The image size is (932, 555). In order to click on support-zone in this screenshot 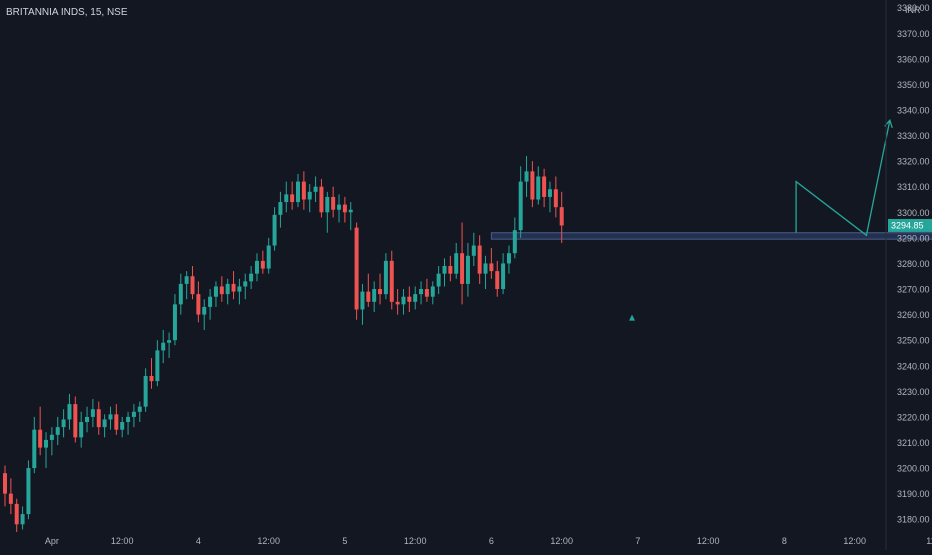, I will do `click(711, 236)`.